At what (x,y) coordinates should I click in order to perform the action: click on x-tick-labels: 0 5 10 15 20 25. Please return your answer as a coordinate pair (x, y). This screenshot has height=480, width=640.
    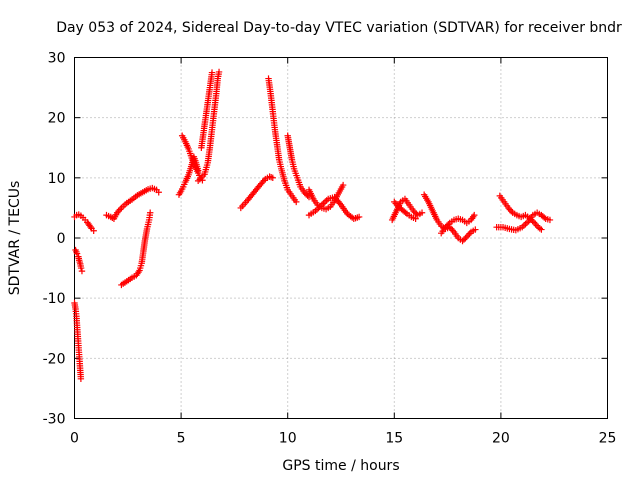
    Looking at the image, I should click on (343, 439).